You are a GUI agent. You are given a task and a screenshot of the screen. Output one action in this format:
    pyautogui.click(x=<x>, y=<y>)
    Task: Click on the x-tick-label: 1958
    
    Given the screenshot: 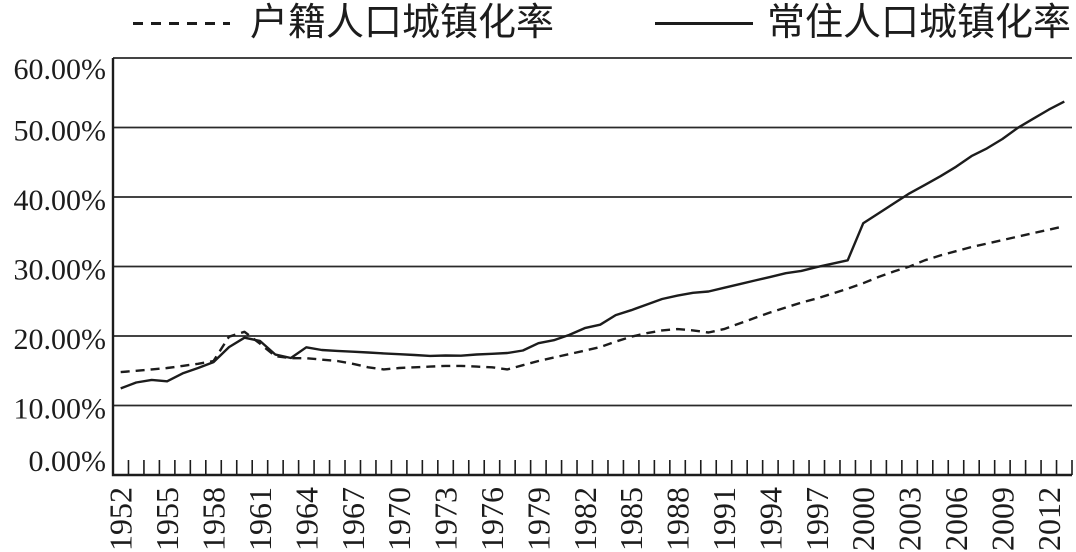 What is the action you would take?
    pyautogui.click(x=214, y=519)
    